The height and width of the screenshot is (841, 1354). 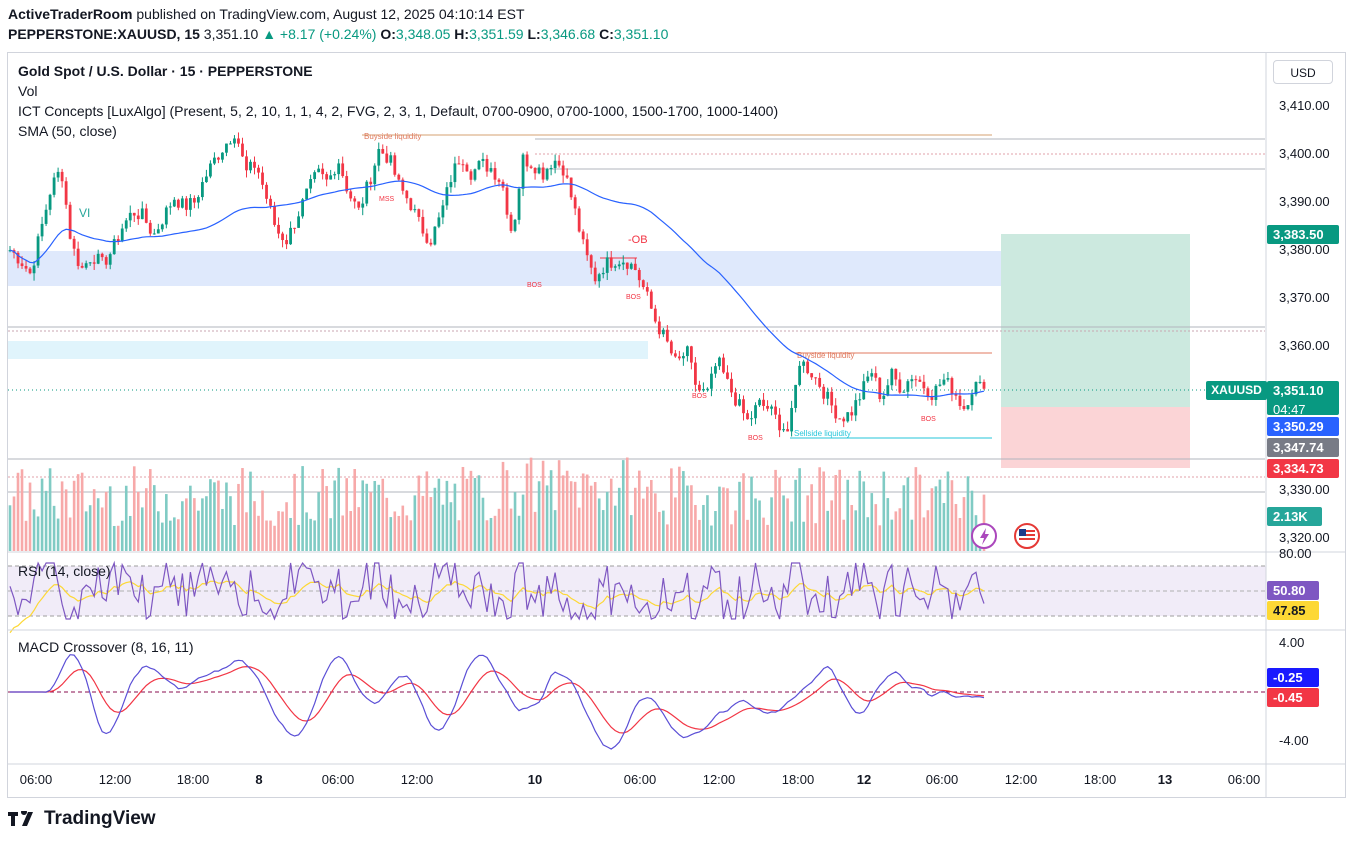 I want to click on rsi-ma-line, so click(x=497, y=607).